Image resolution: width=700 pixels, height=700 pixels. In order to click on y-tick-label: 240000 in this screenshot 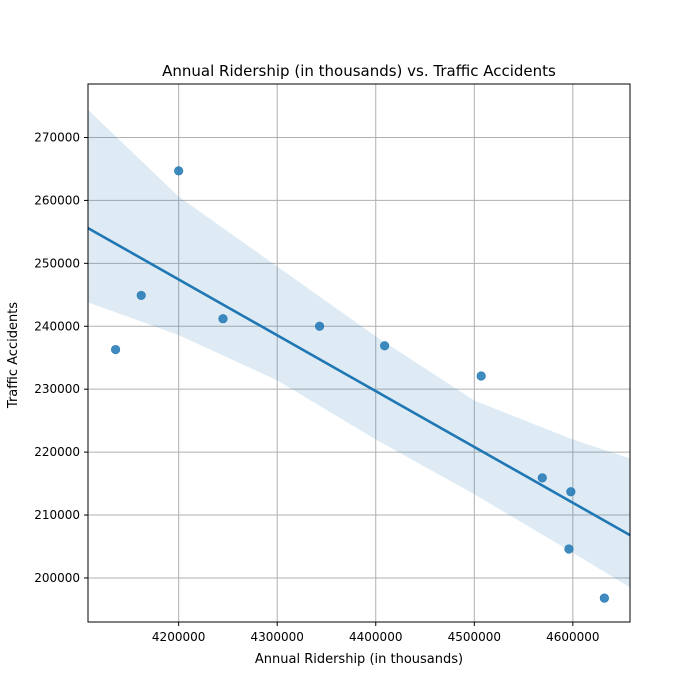, I will do `click(57, 326)`.